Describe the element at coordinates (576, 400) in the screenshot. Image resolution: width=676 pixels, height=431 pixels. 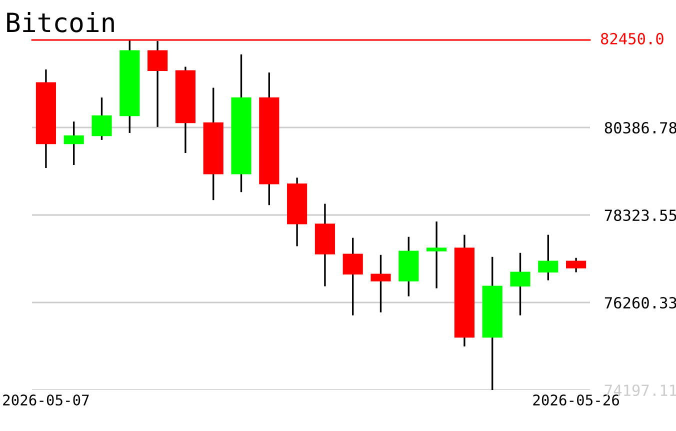
I see `x-tick-label: 2026-05-26` at that location.